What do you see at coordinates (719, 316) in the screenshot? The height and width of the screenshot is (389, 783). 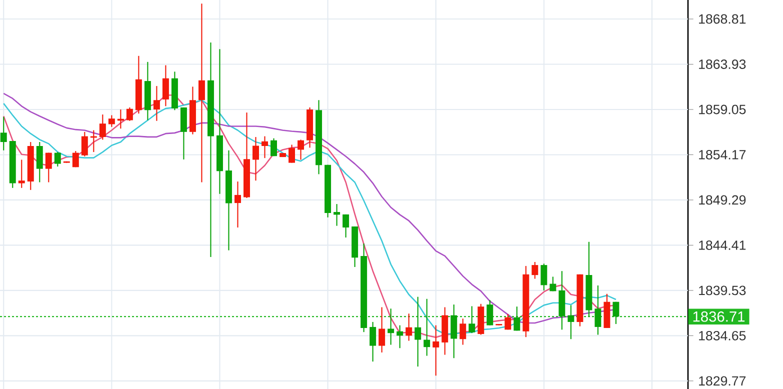 I see `ref-line-label: 1836.71` at bounding box center [719, 316].